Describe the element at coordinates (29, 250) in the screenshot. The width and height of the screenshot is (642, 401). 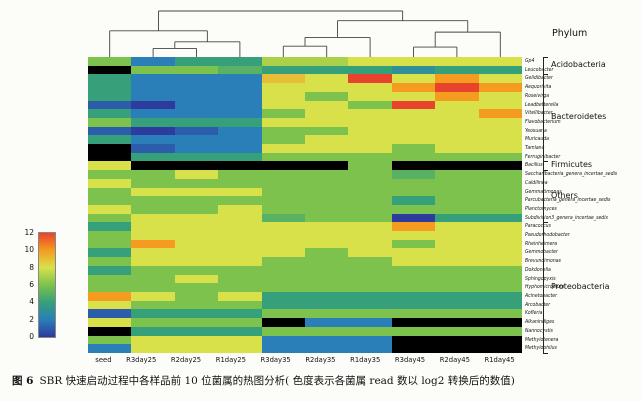
I see `legend-tick: 10` at that location.